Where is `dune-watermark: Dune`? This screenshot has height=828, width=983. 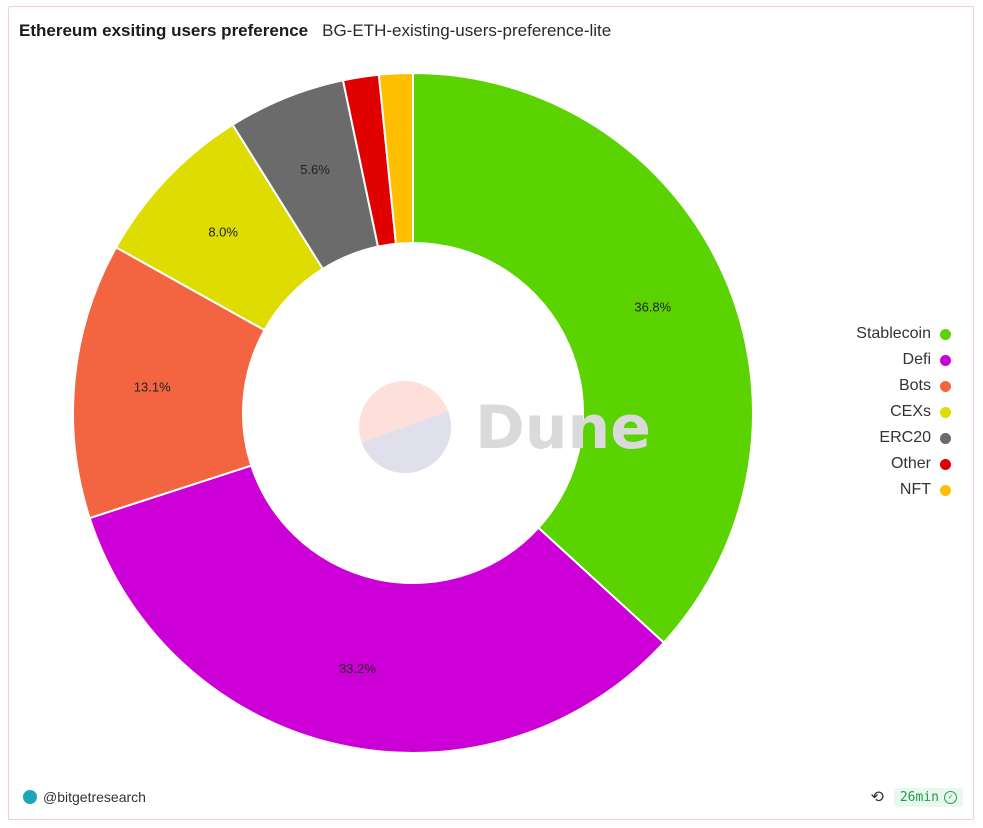 dune-watermark: Dune is located at coordinates (505, 427).